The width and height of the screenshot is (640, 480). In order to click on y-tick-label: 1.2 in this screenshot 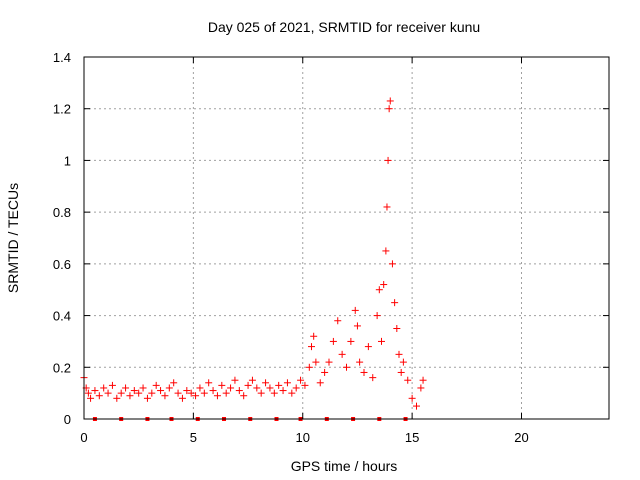, I will do `click(62, 109)`.